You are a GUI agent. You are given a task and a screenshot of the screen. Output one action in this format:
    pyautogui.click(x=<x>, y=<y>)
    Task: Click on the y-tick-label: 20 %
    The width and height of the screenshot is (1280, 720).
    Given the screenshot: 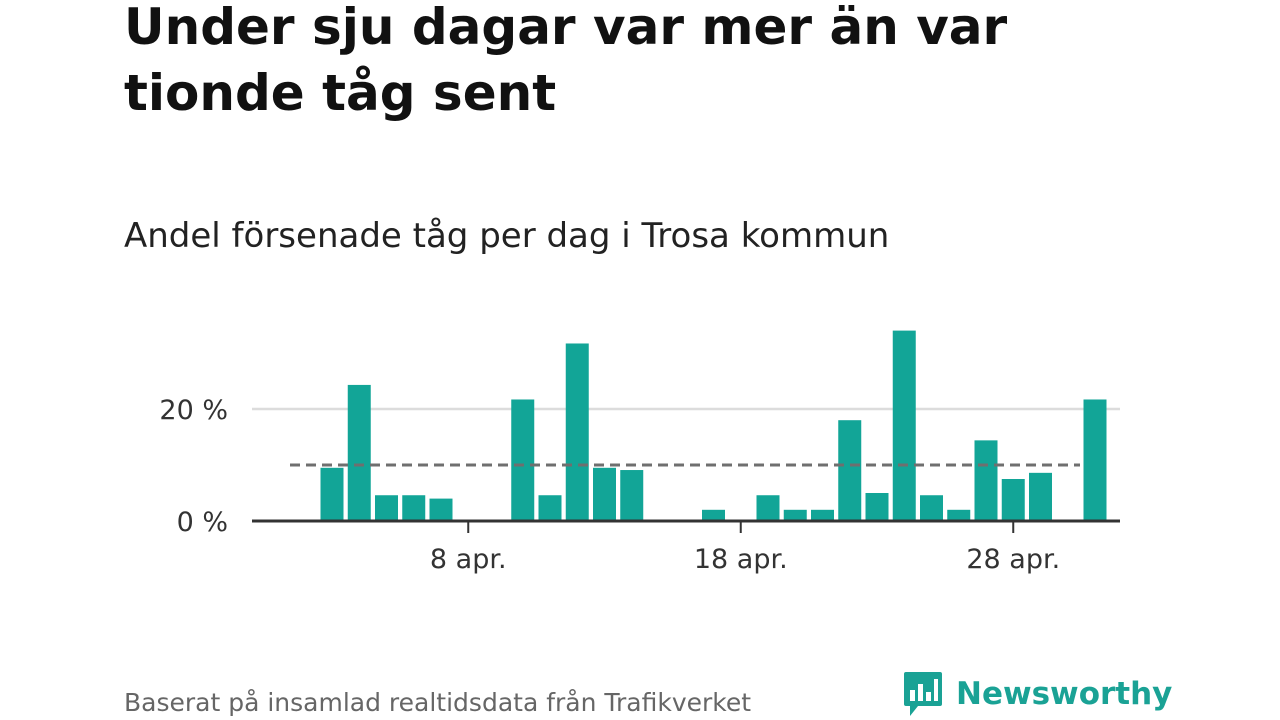 What is the action you would take?
    pyautogui.click(x=193, y=410)
    